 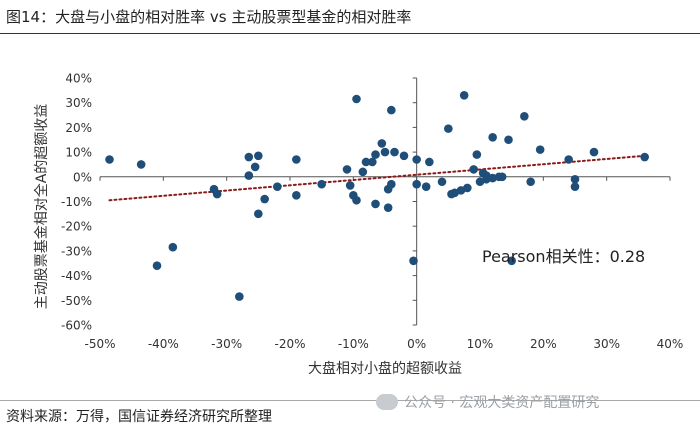 What do you see at coordinates (163, 344) in the screenshot?
I see `x-tick-label: -40%` at bounding box center [163, 344].